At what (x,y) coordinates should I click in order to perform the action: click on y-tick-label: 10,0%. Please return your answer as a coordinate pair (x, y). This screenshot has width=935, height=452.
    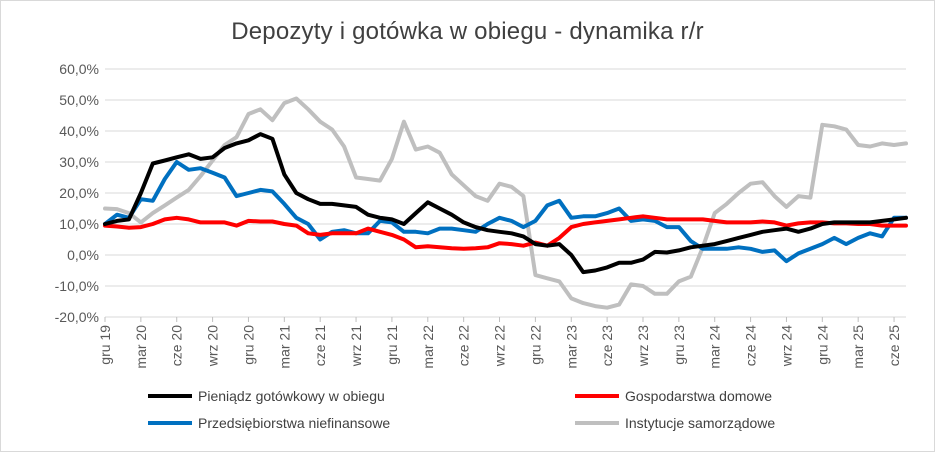
    Looking at the image, I should click on (79, 224).